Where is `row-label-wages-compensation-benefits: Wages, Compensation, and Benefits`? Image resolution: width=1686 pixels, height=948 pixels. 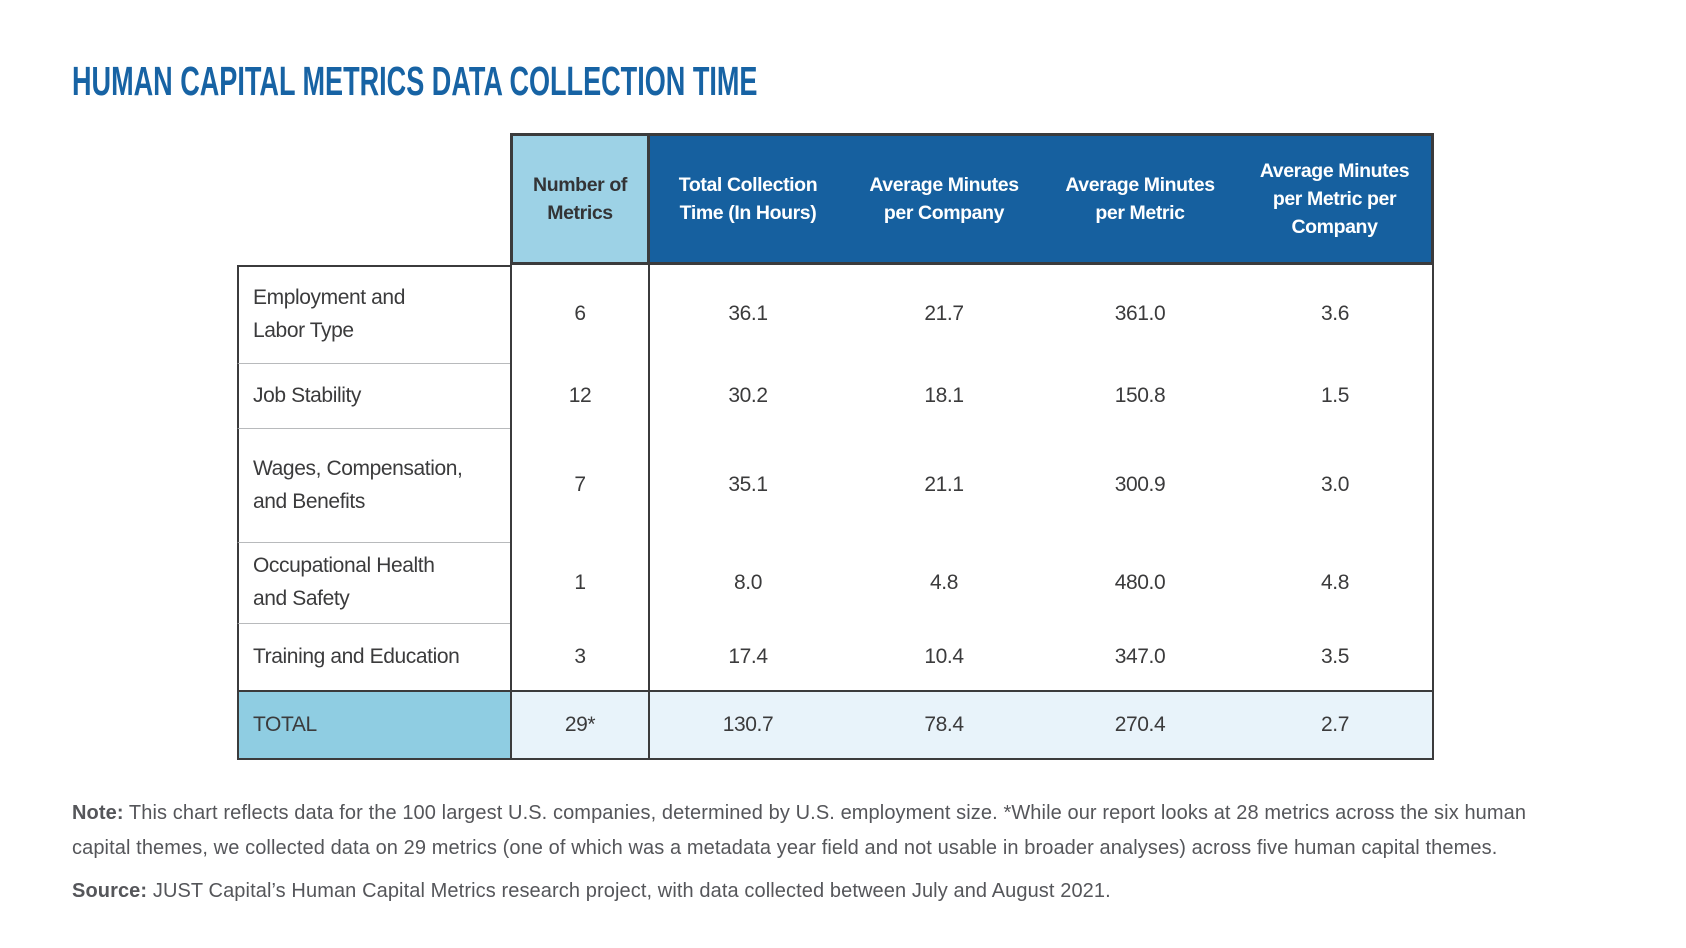 row-label-wages-compensation-benefits: Wages, Compensation, and Benefits is located at coordinates (373, 485).